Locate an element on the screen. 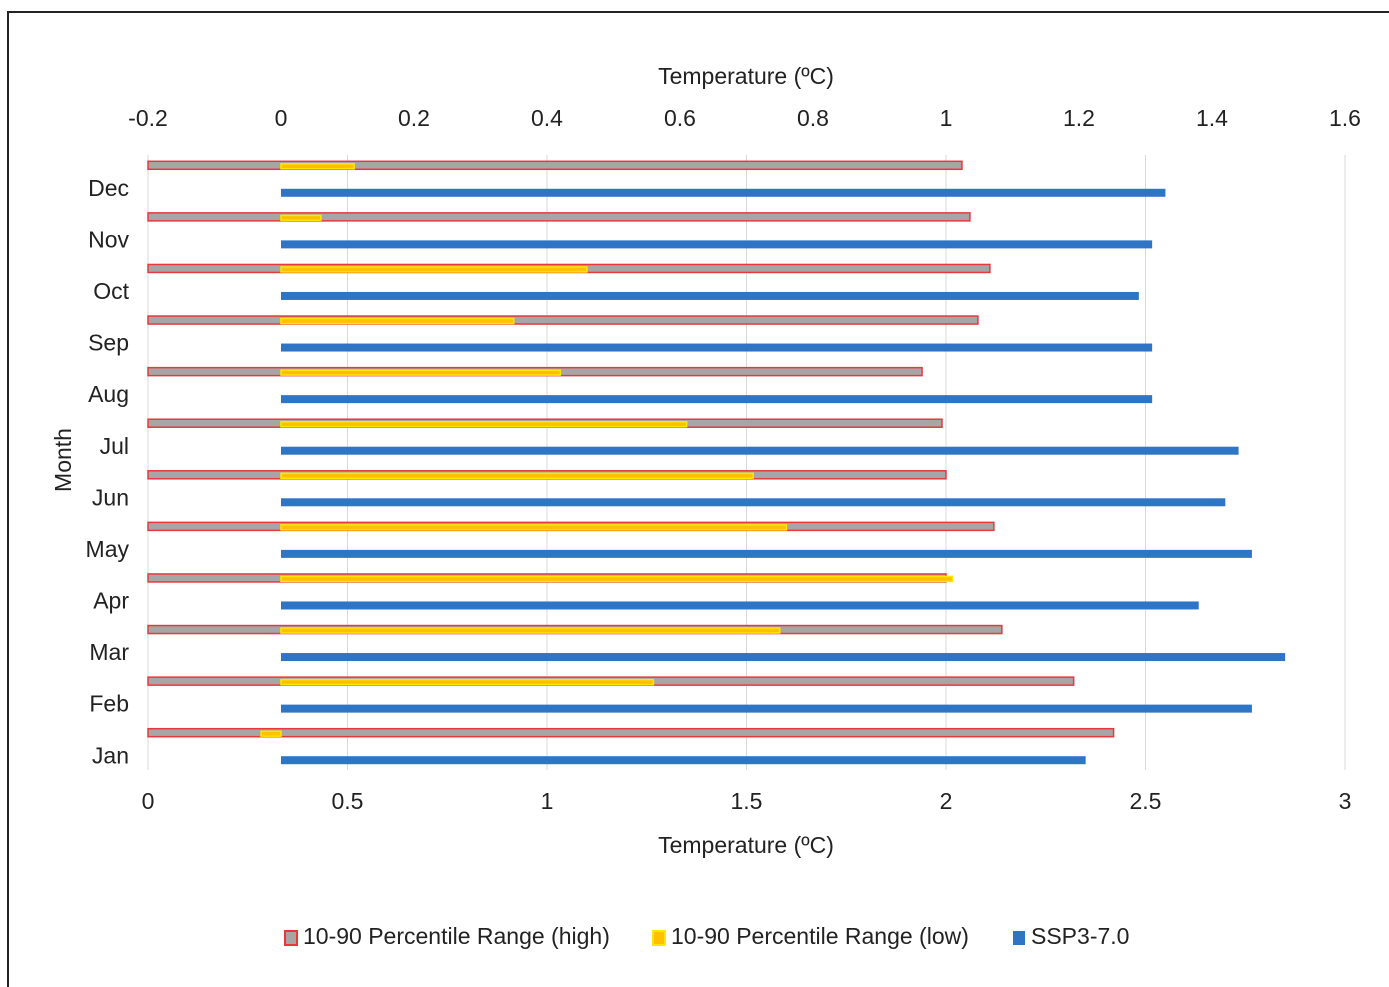 This screenshot has height=987, width=1389. x2-tick-label: -0.2 is located at coordinates (148, 118).